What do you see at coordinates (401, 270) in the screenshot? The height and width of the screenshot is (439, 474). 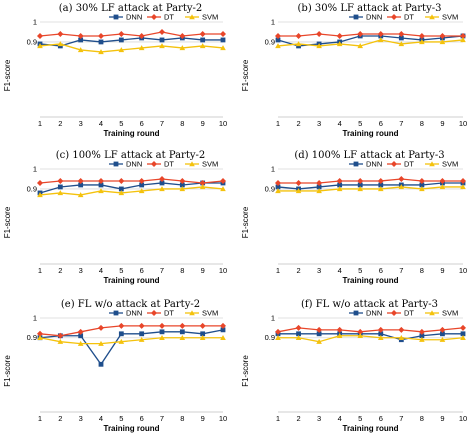 I see `x-tick-label: 7` at bounding box center [401, 270].